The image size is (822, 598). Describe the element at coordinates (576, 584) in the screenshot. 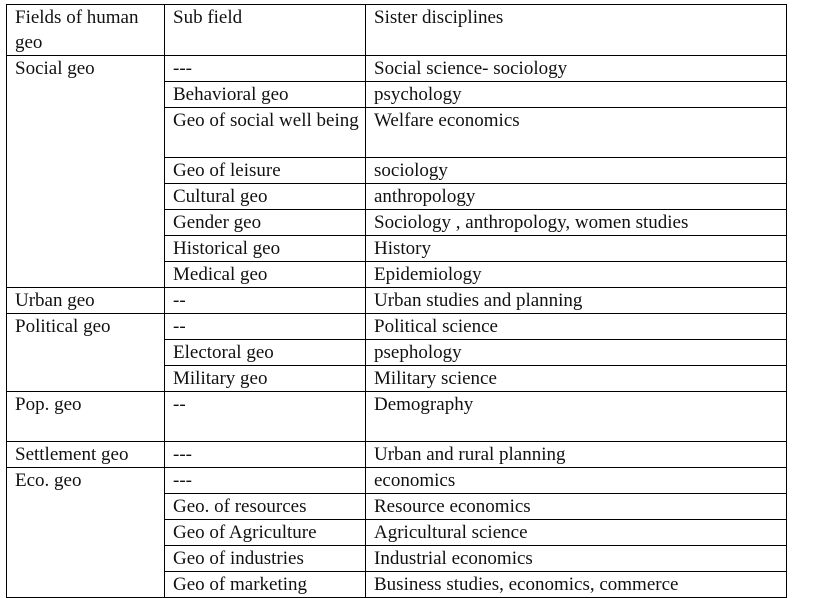

I see `sister-cell: Business studies, economics, commerce` at that location.